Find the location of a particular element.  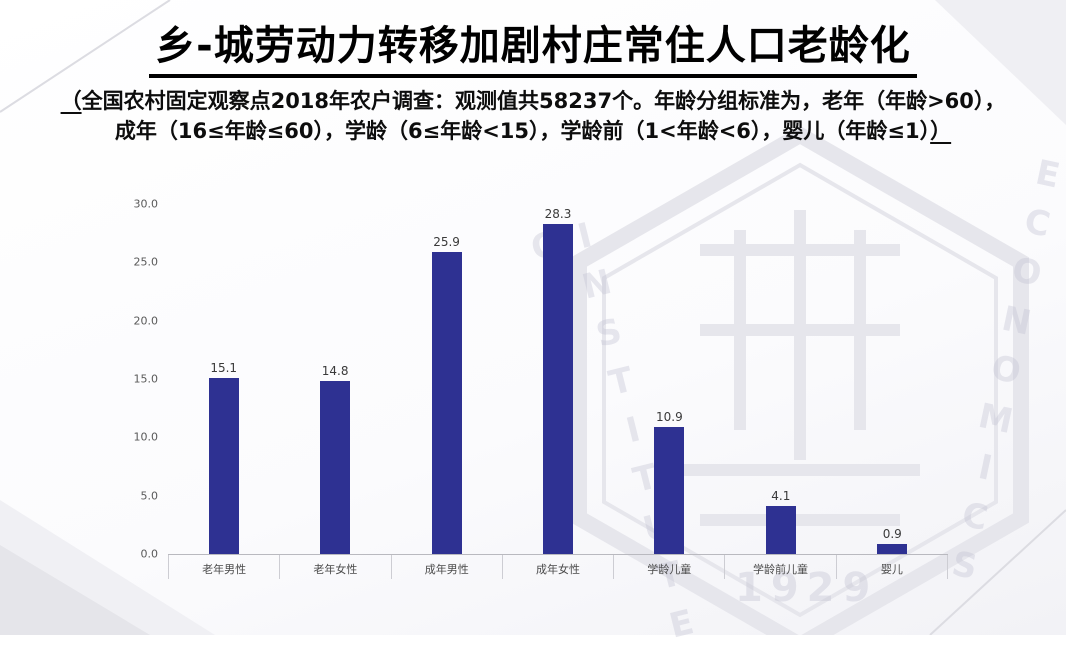

bar-column: 4.1 is located at coordinates (780, 379).